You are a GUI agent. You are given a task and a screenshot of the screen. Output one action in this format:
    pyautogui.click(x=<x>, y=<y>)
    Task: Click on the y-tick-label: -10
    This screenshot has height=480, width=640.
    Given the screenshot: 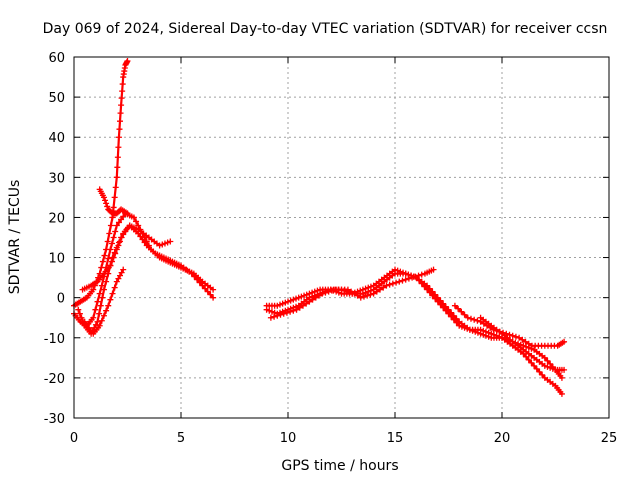 What is the action you would take?
    pyautogui.click(x=54, y=339)
    